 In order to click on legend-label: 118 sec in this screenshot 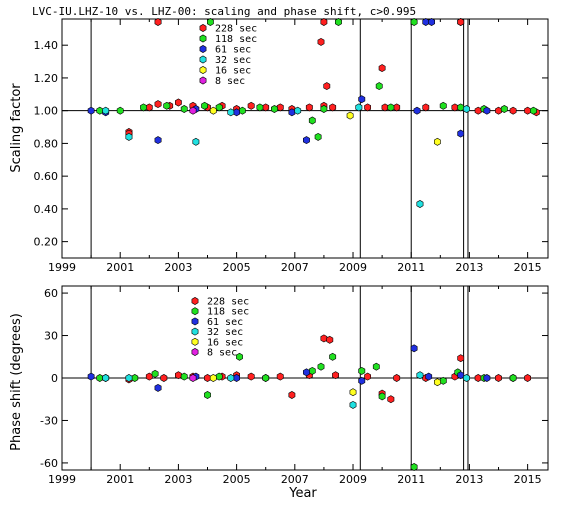, I will do `click(236, 39)`.